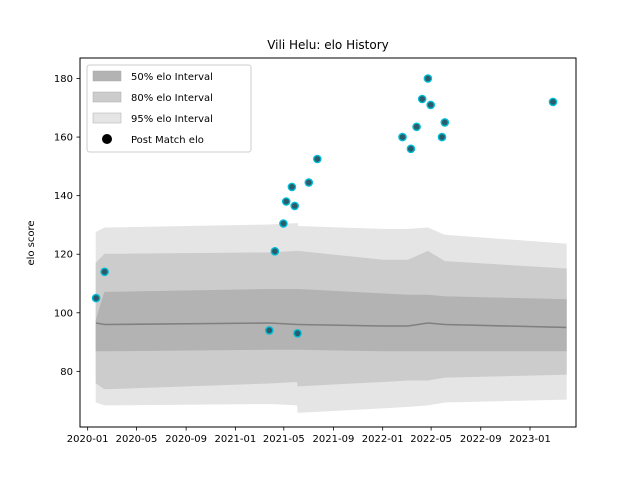 The image size is (640, 480). I want to click on y-tick-label: 160, so click(63, 138).